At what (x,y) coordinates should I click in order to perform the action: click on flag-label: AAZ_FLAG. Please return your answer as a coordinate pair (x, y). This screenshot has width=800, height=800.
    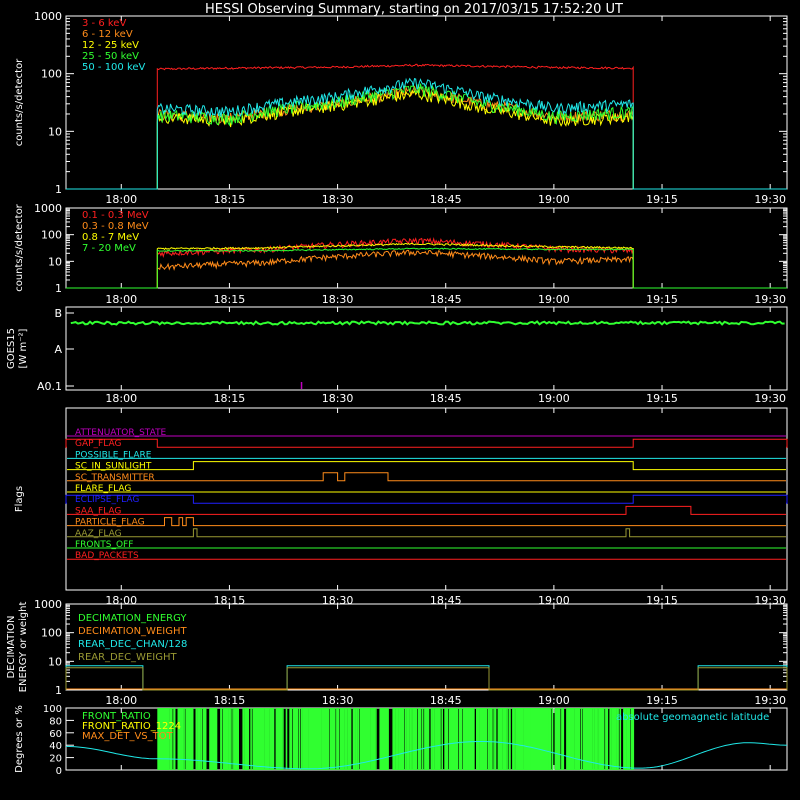
    Looking at the image, I should click on (98, 534).